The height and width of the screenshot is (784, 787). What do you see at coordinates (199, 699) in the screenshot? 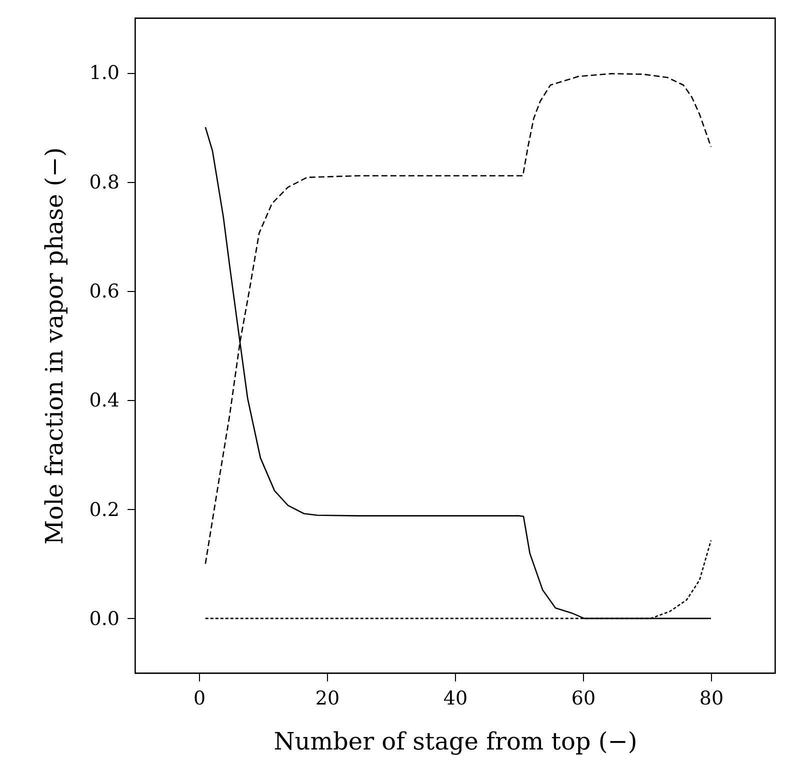
I see `x-tick-label: 0` at bounding box center [199, 699].